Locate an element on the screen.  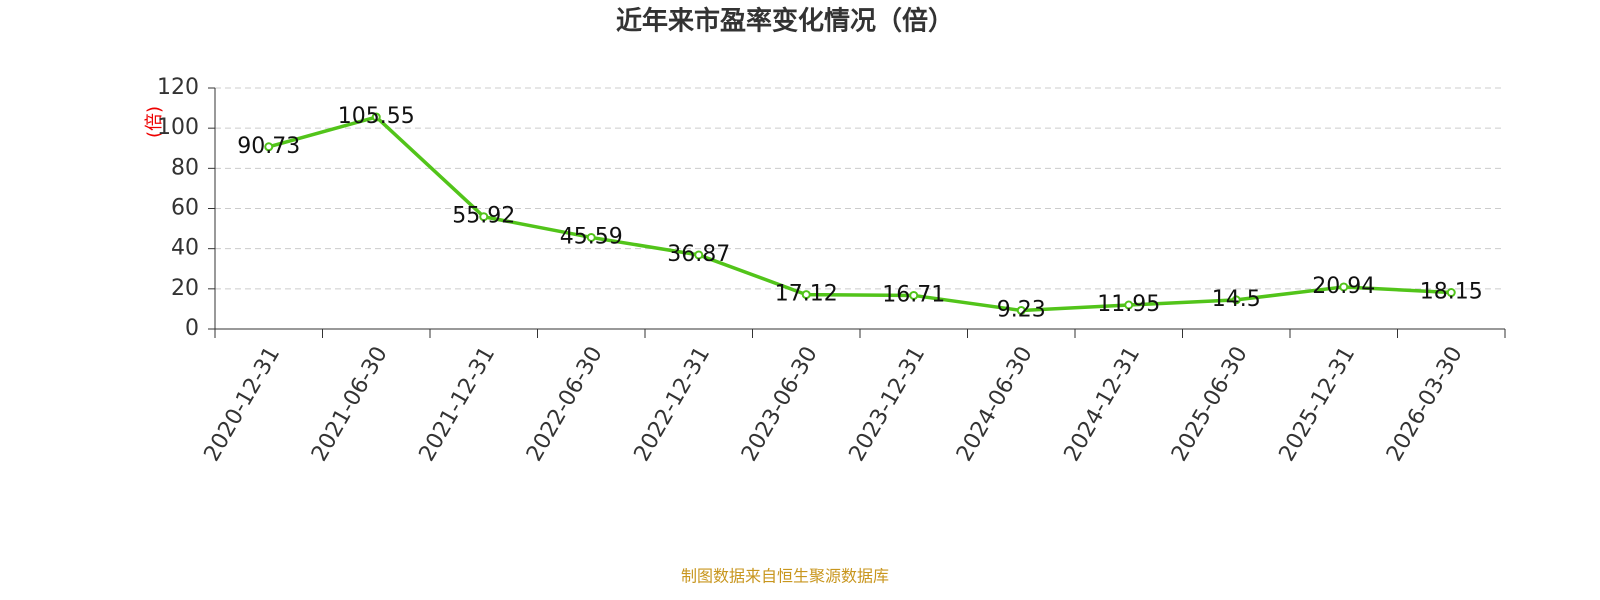
data-label: 14.5 is located at coordinates (1236, 299).